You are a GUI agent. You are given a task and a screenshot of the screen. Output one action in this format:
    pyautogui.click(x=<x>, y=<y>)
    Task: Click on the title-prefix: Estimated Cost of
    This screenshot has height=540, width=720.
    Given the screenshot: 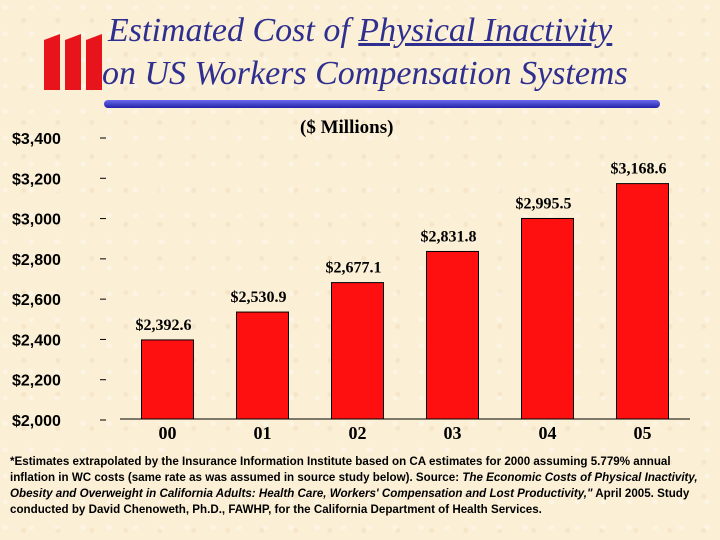 What is the action you would take?
    pyautogui.click(x=233, y=30)
    